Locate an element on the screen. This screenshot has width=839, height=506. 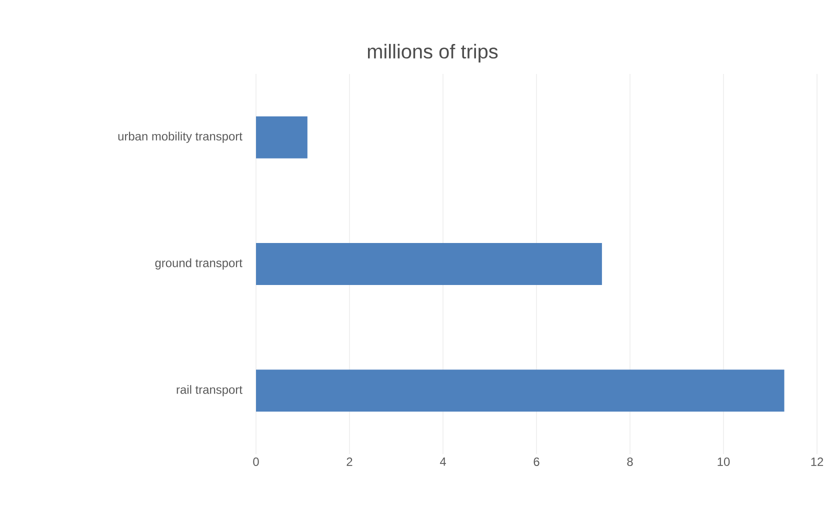
x-tick-label: 2 is located at coordinates (349, 462).